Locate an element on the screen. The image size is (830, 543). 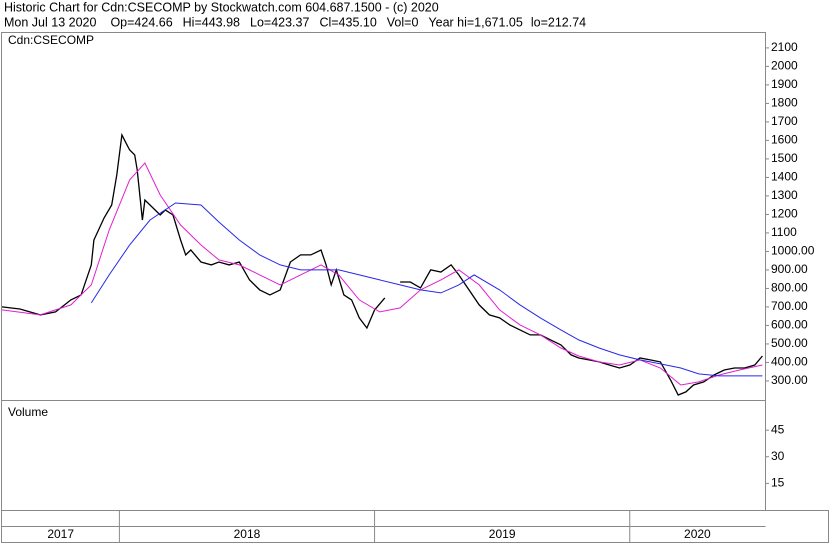
y-tick-label: 2000 is located at coordinates (784, 66).